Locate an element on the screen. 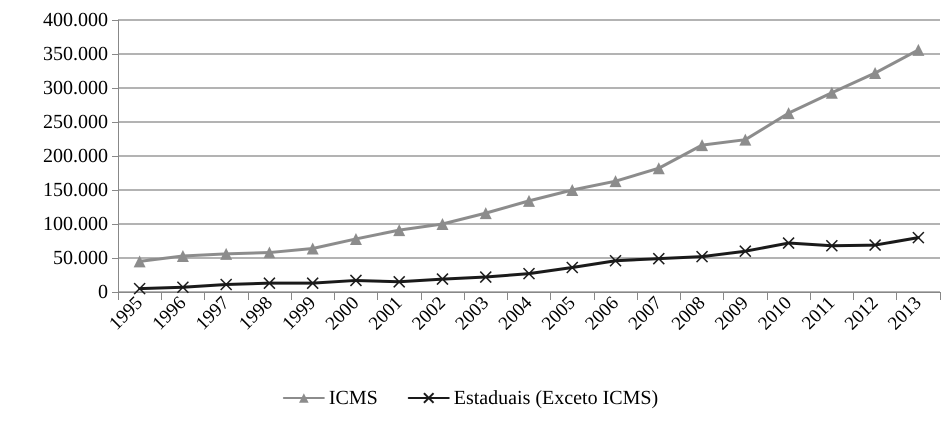 This screenshot has width=941, height=421. y-tick-label: 100.000 is located at coordinates (75, 224).